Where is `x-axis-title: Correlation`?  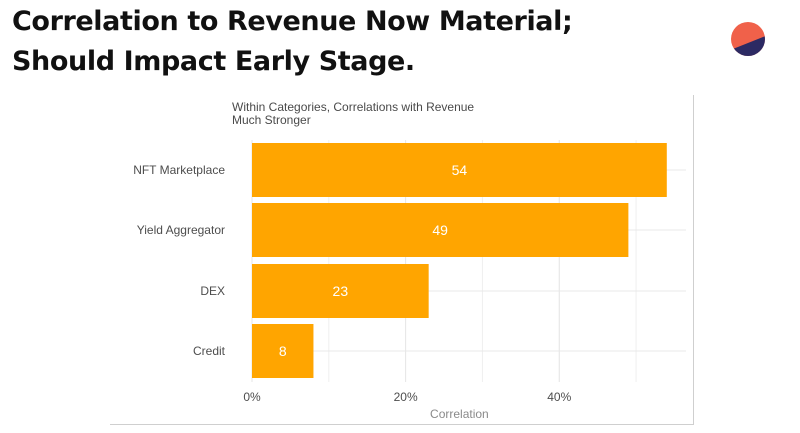 x-axis-title: Correlation is located at coordinates (459, 414).